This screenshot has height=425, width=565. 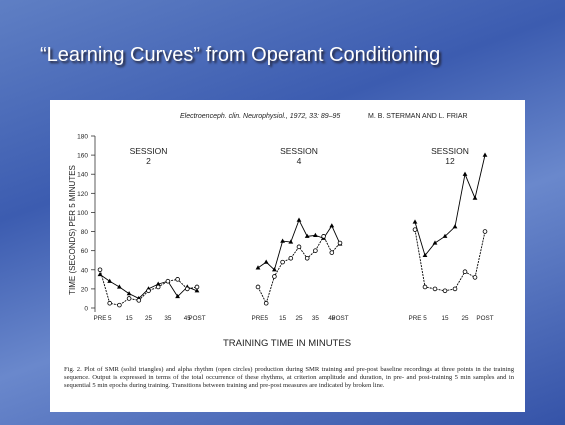 What do you see at coordinates (85, 251) in the screenshot?
I see `y-tick-label: 60` at bounding box center [85, 251].